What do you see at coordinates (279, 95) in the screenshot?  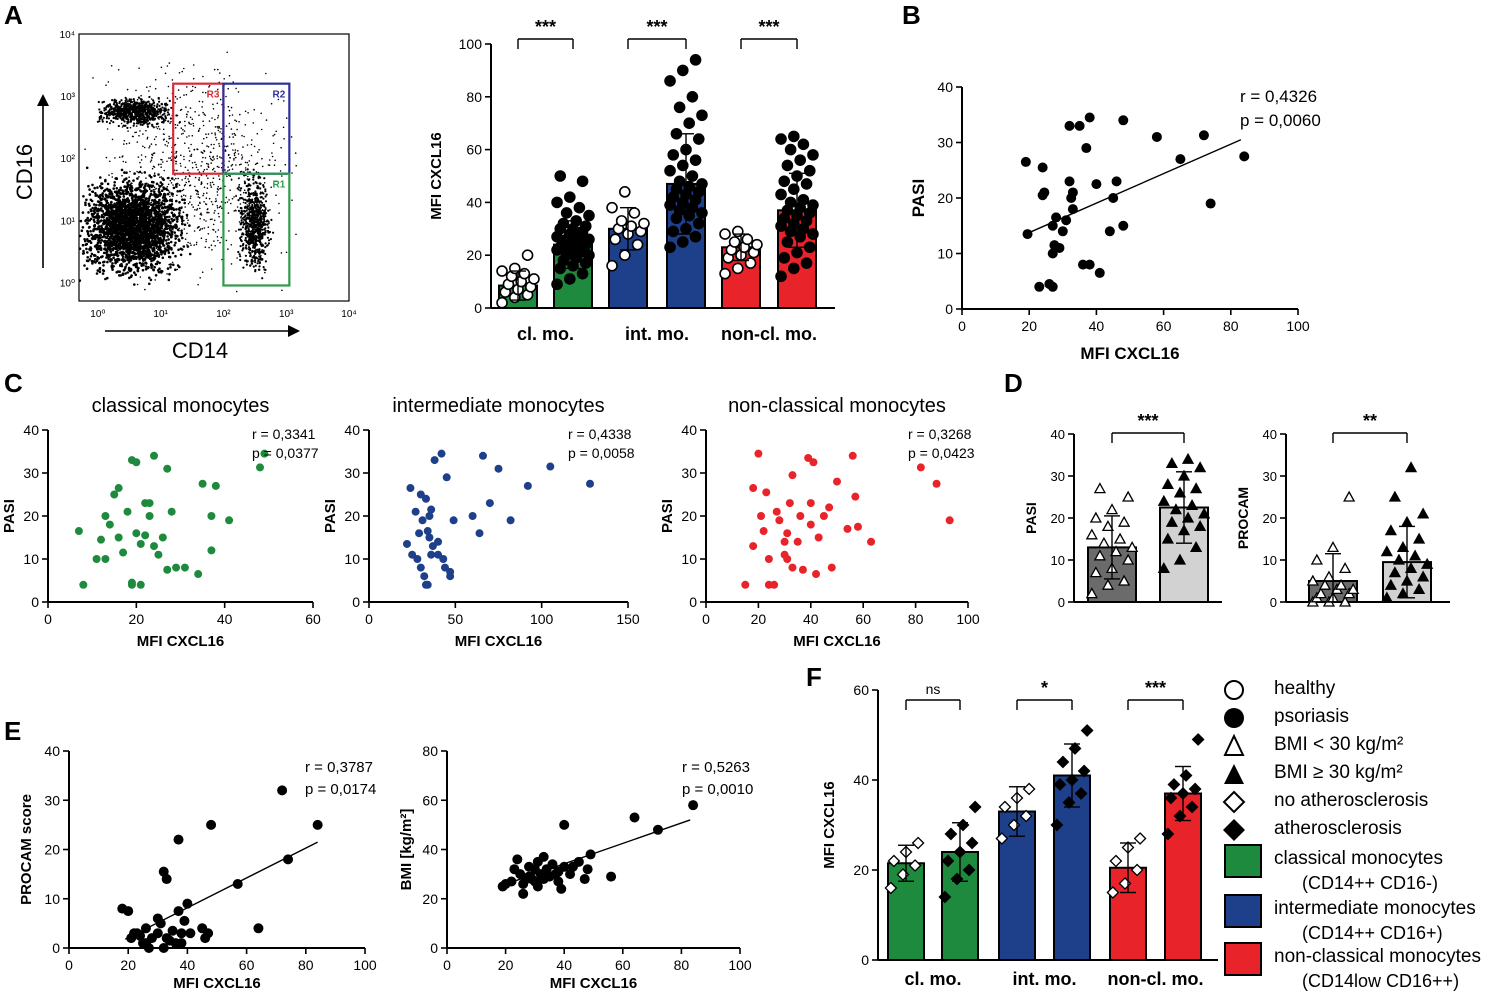 I see `gate-label: R2` at bounding box center [279, 95].